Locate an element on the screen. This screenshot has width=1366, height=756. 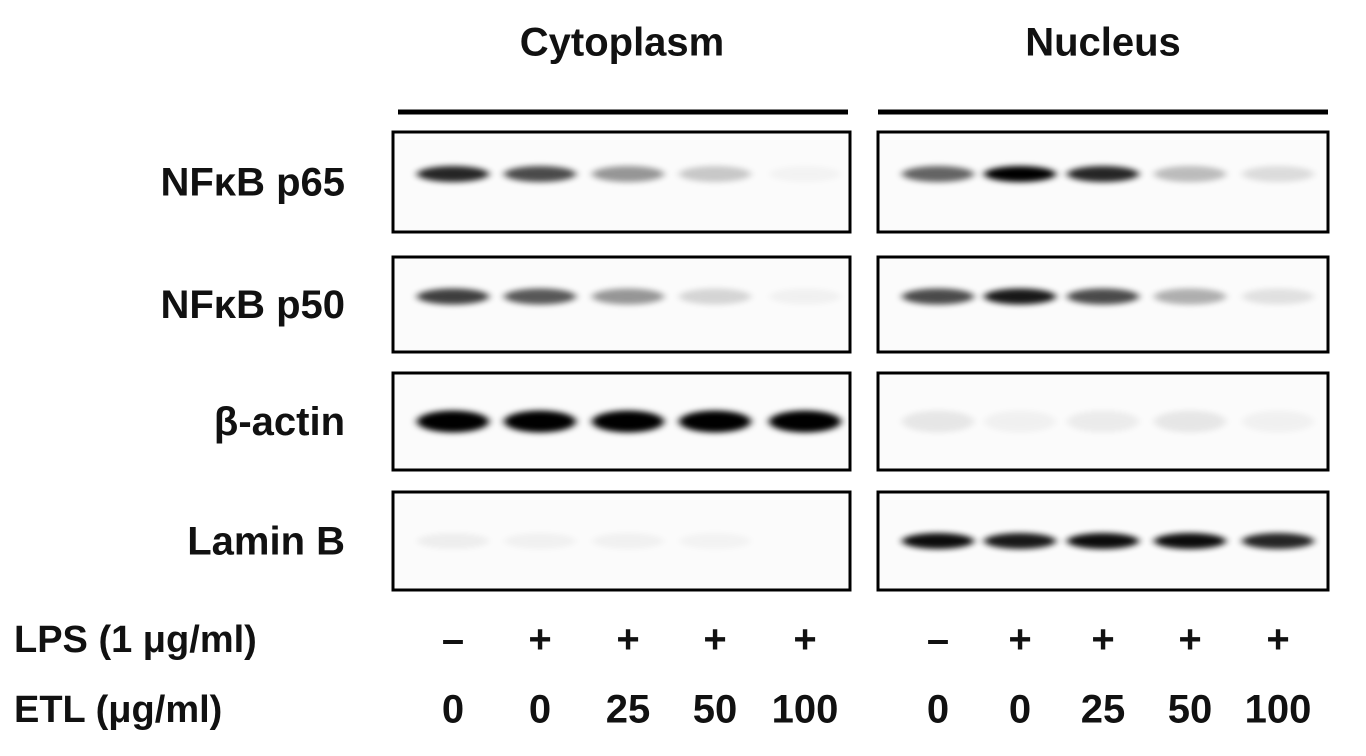
treatment-label: ETL (μg/ml) is located at coordinates (118, 710).